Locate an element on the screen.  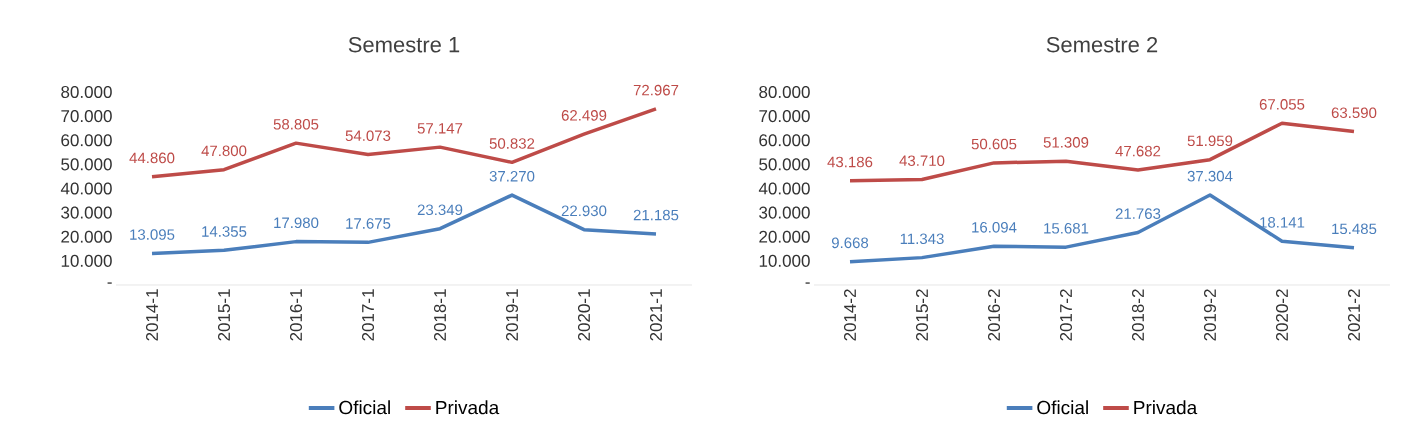
x-tick-label: 2014-2 is located at coordinates (850, 315).